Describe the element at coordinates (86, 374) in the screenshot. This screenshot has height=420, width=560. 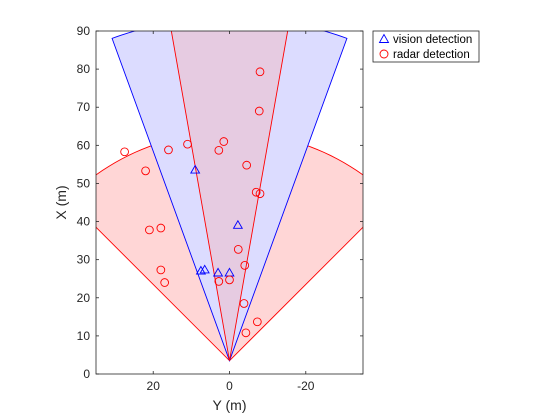
I see `y-tick-label: 0` at that location.